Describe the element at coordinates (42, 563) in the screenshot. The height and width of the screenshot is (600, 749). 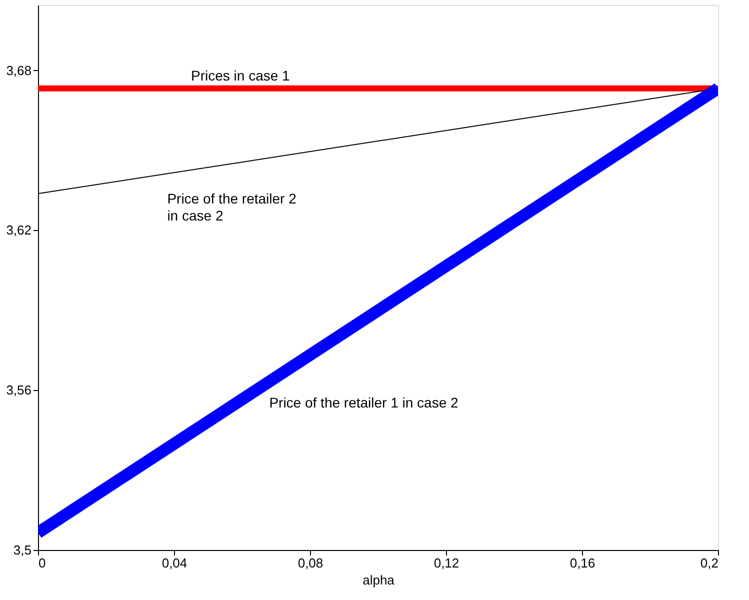
I see `x-tick-label: 0` at that location.